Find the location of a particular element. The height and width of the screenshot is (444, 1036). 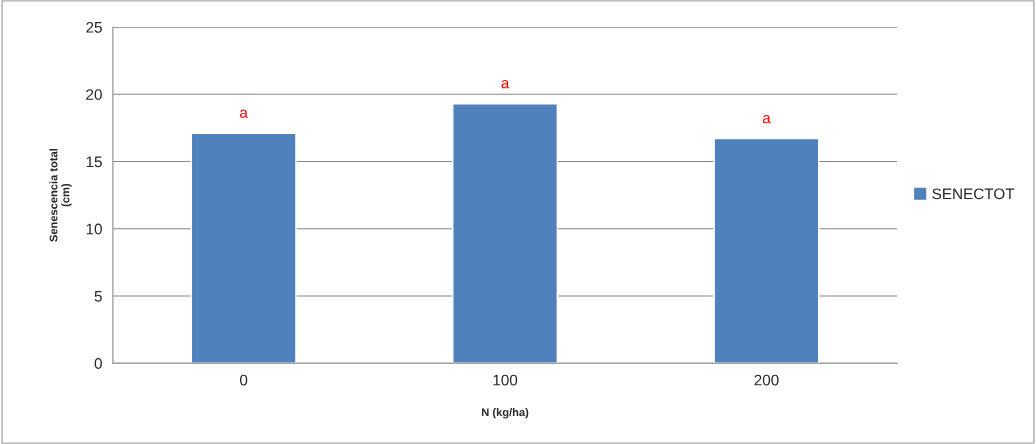

x-tick-label: 0 is located at coordinates (243, 380).